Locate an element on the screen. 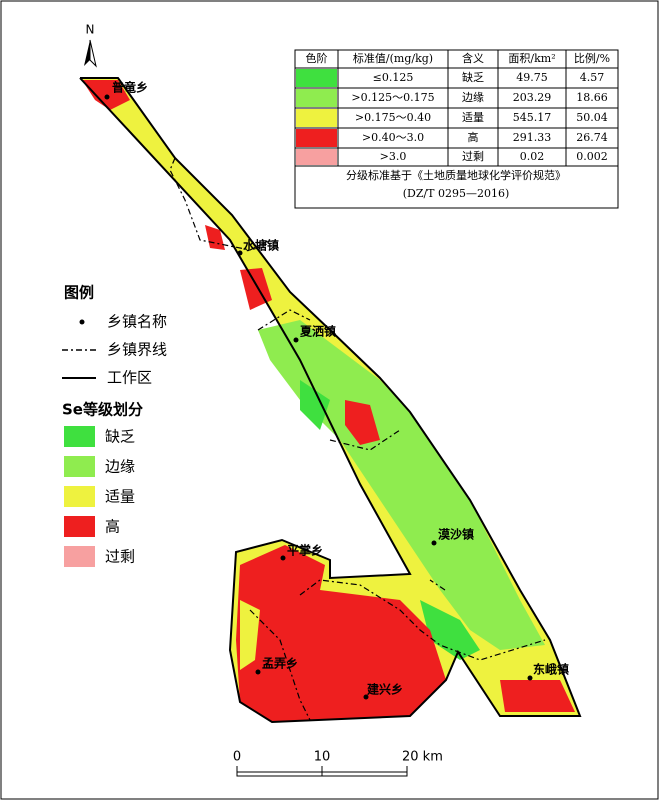 The height and width of the screenshot is (800, 659). table-cell: ≤0.125 is located at coordinates (393, 77).